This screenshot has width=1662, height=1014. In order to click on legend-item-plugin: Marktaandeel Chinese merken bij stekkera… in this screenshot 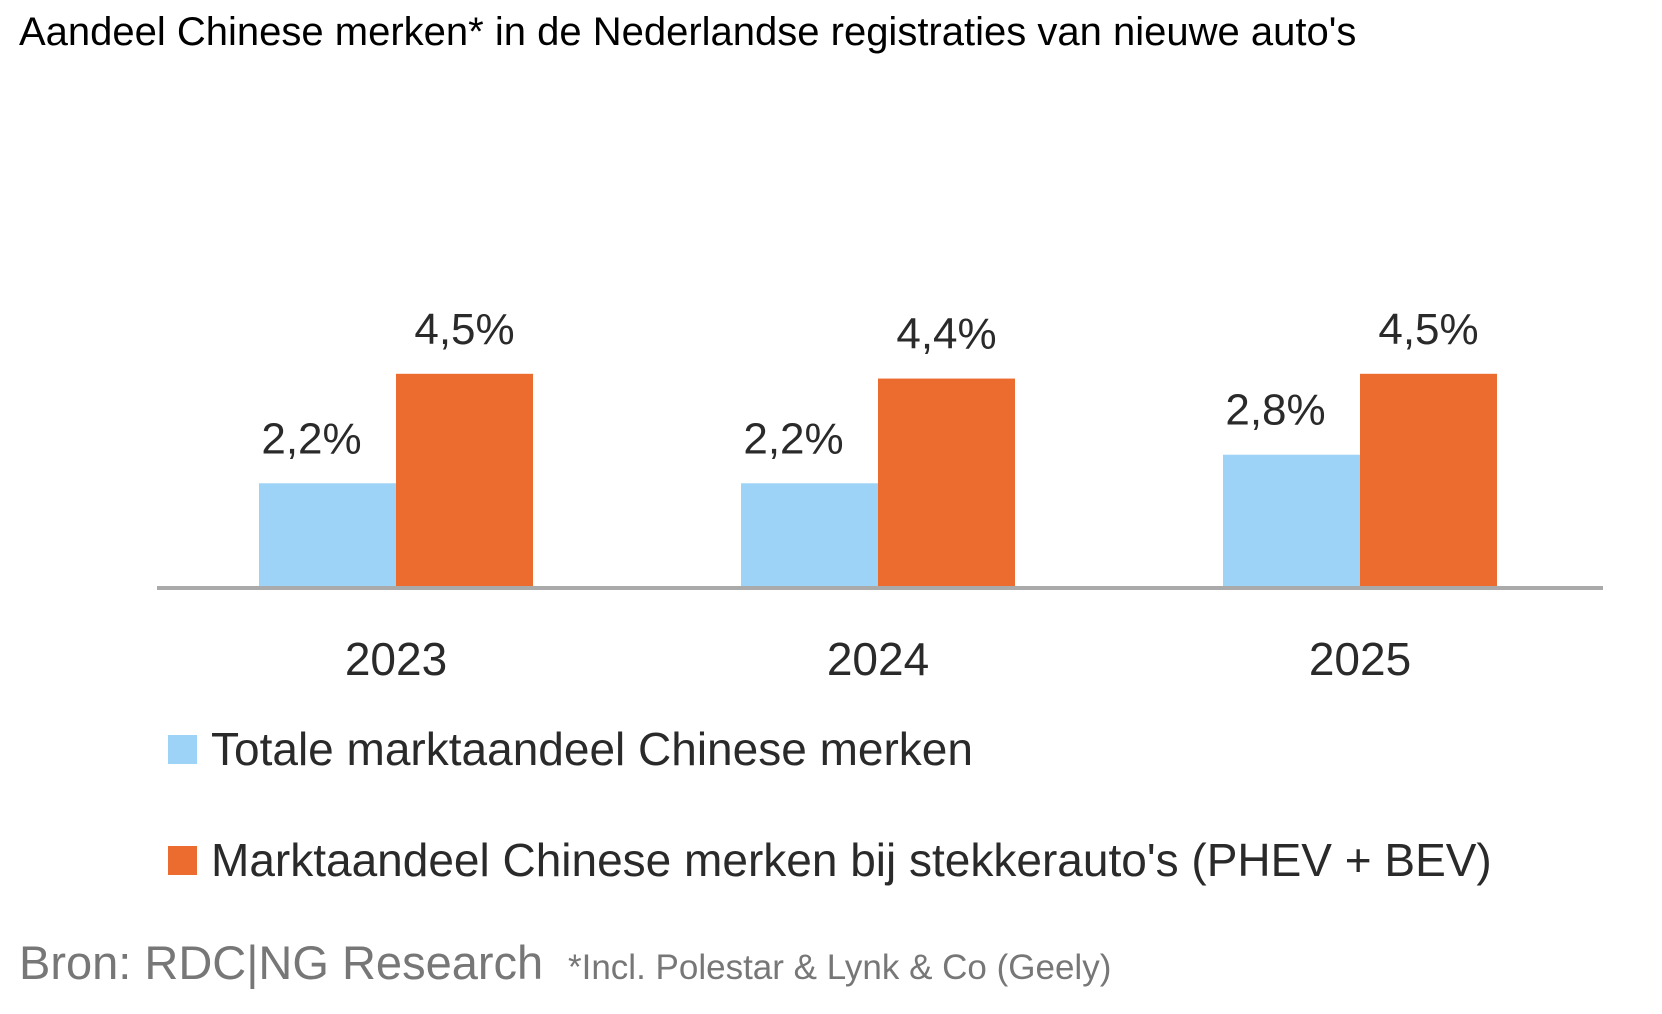, I will do `click(830, 860)`.